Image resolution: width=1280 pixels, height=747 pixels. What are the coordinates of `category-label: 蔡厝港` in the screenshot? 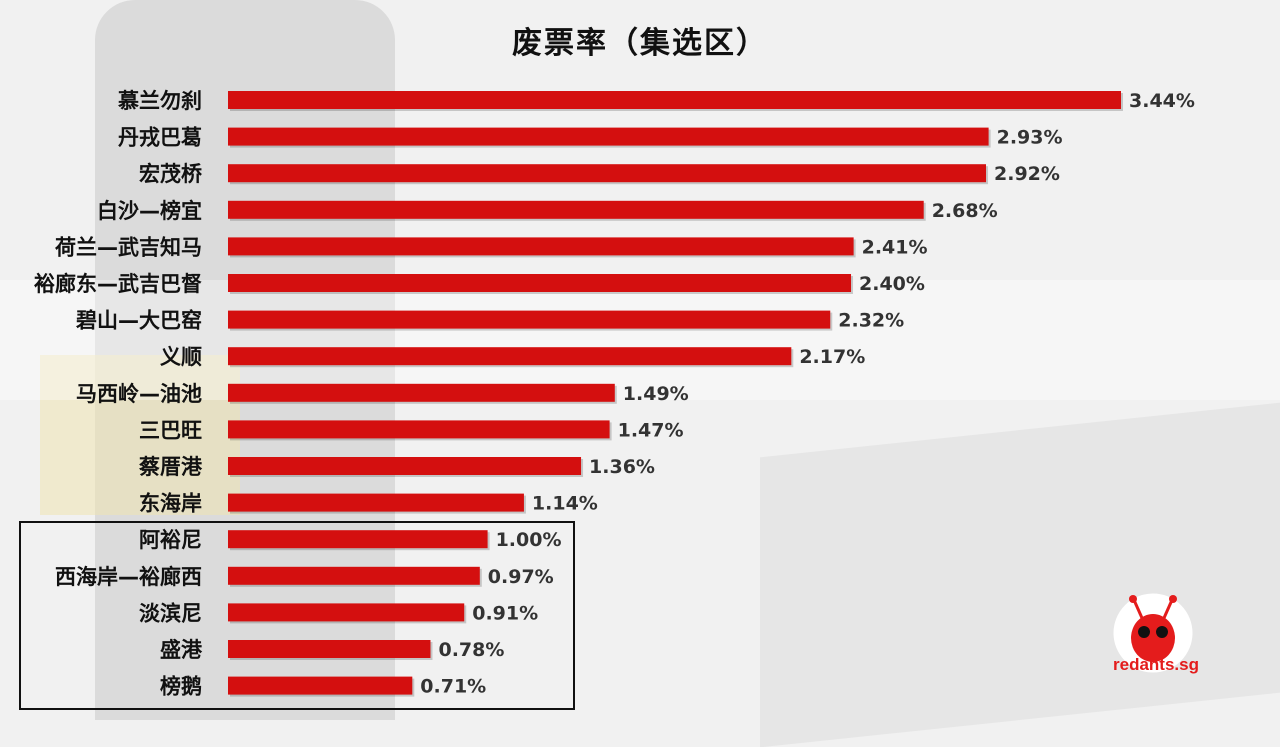 It's located at (171, 467).